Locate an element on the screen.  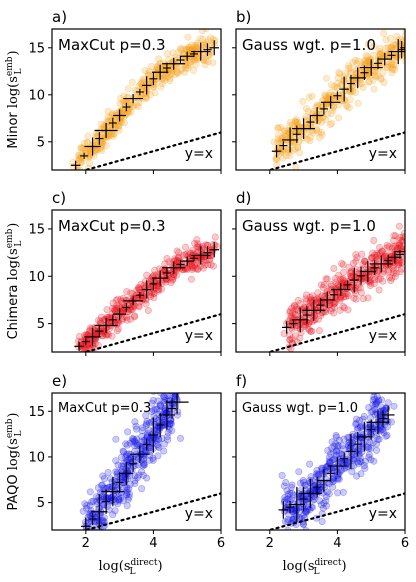
panel-label: b) is located at coordinates (243, 17).